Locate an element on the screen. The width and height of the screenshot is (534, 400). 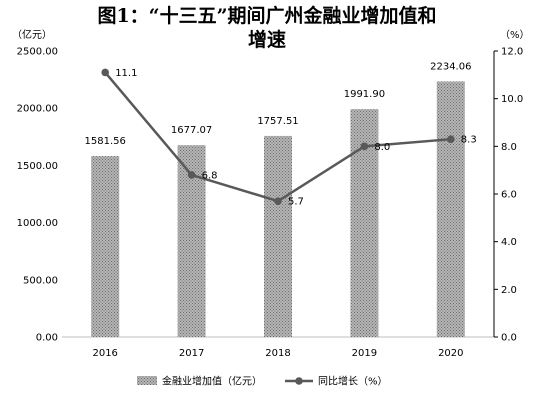
left-tick-label: 1000.00 is located at coordinates (37, 223).